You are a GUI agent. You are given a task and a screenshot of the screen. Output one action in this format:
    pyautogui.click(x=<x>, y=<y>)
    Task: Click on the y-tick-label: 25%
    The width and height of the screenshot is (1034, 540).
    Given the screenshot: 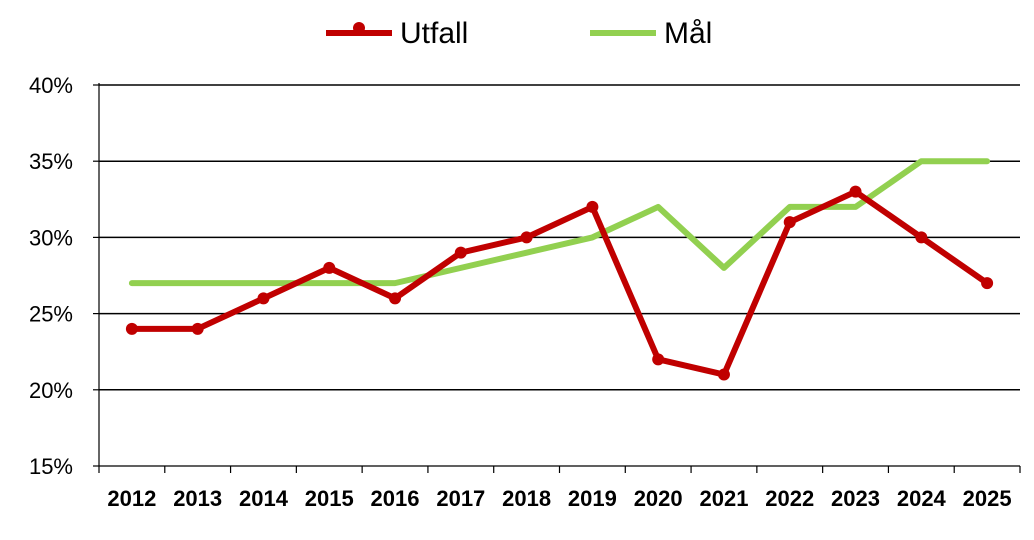 What is the action you would take?
    pyautogui.click(x=51, y=314)
    